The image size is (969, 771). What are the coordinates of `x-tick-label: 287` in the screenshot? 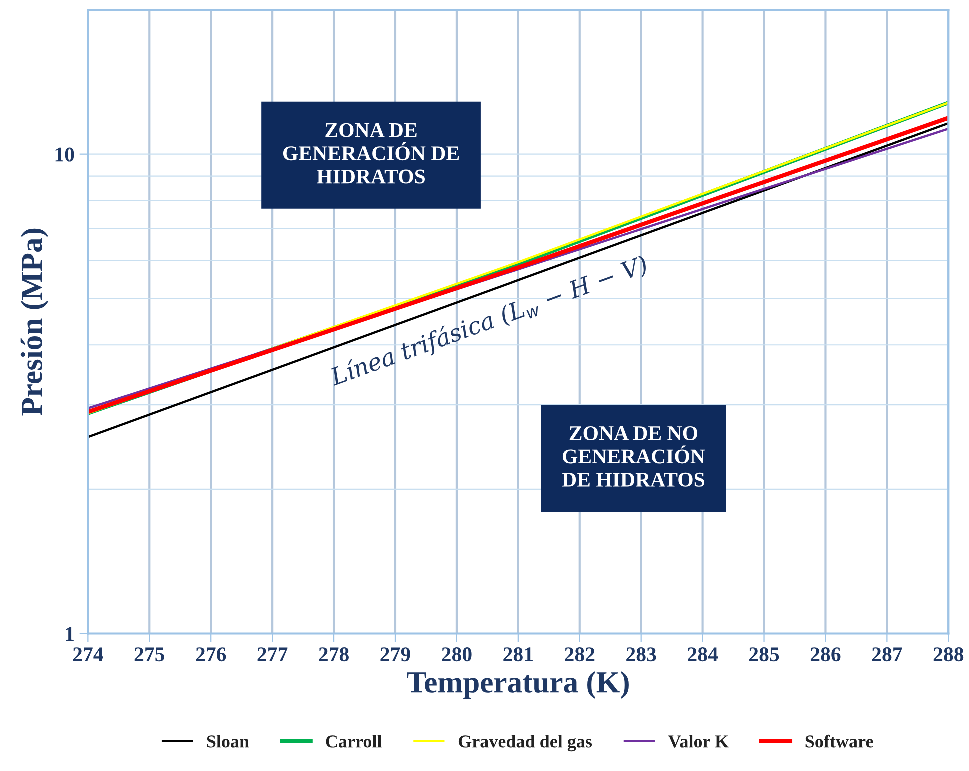 It's located at (887, 655).